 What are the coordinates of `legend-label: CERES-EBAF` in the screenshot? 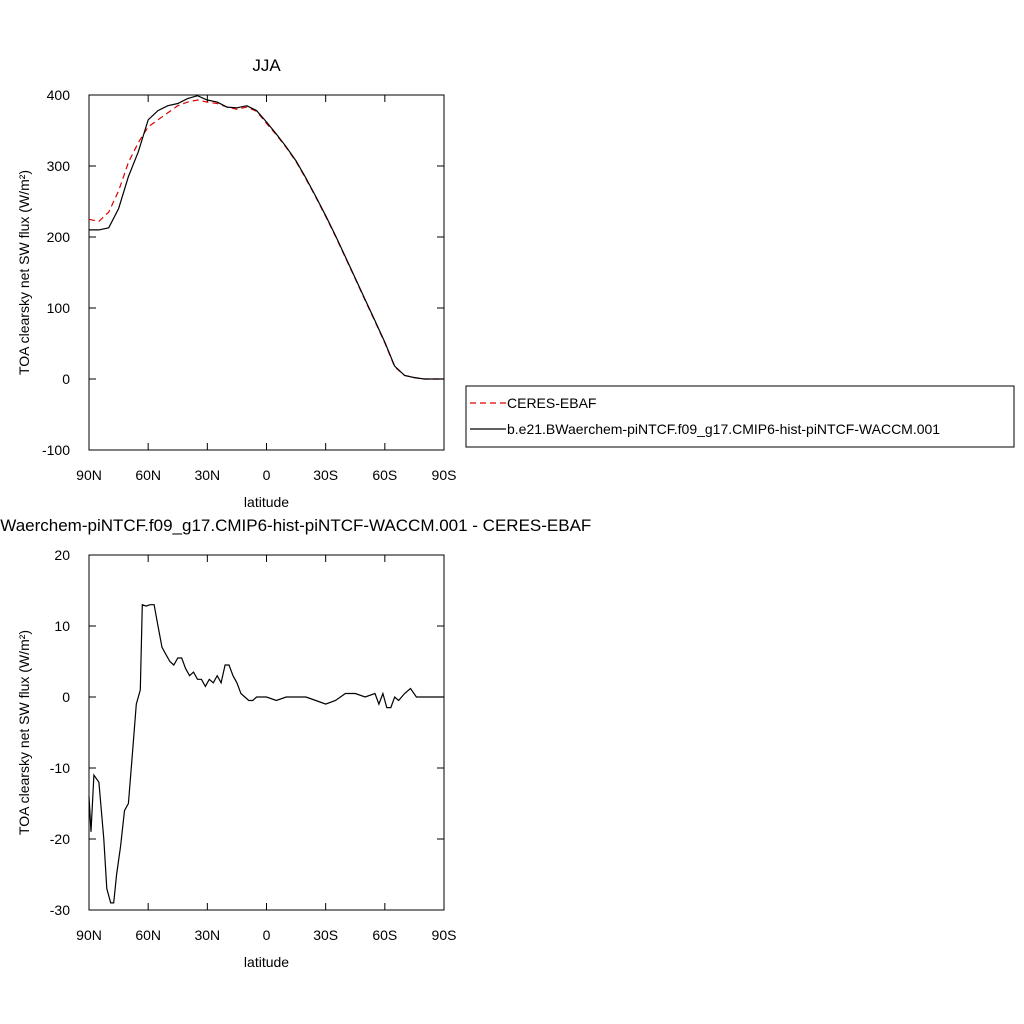 It's located at (551, 403).